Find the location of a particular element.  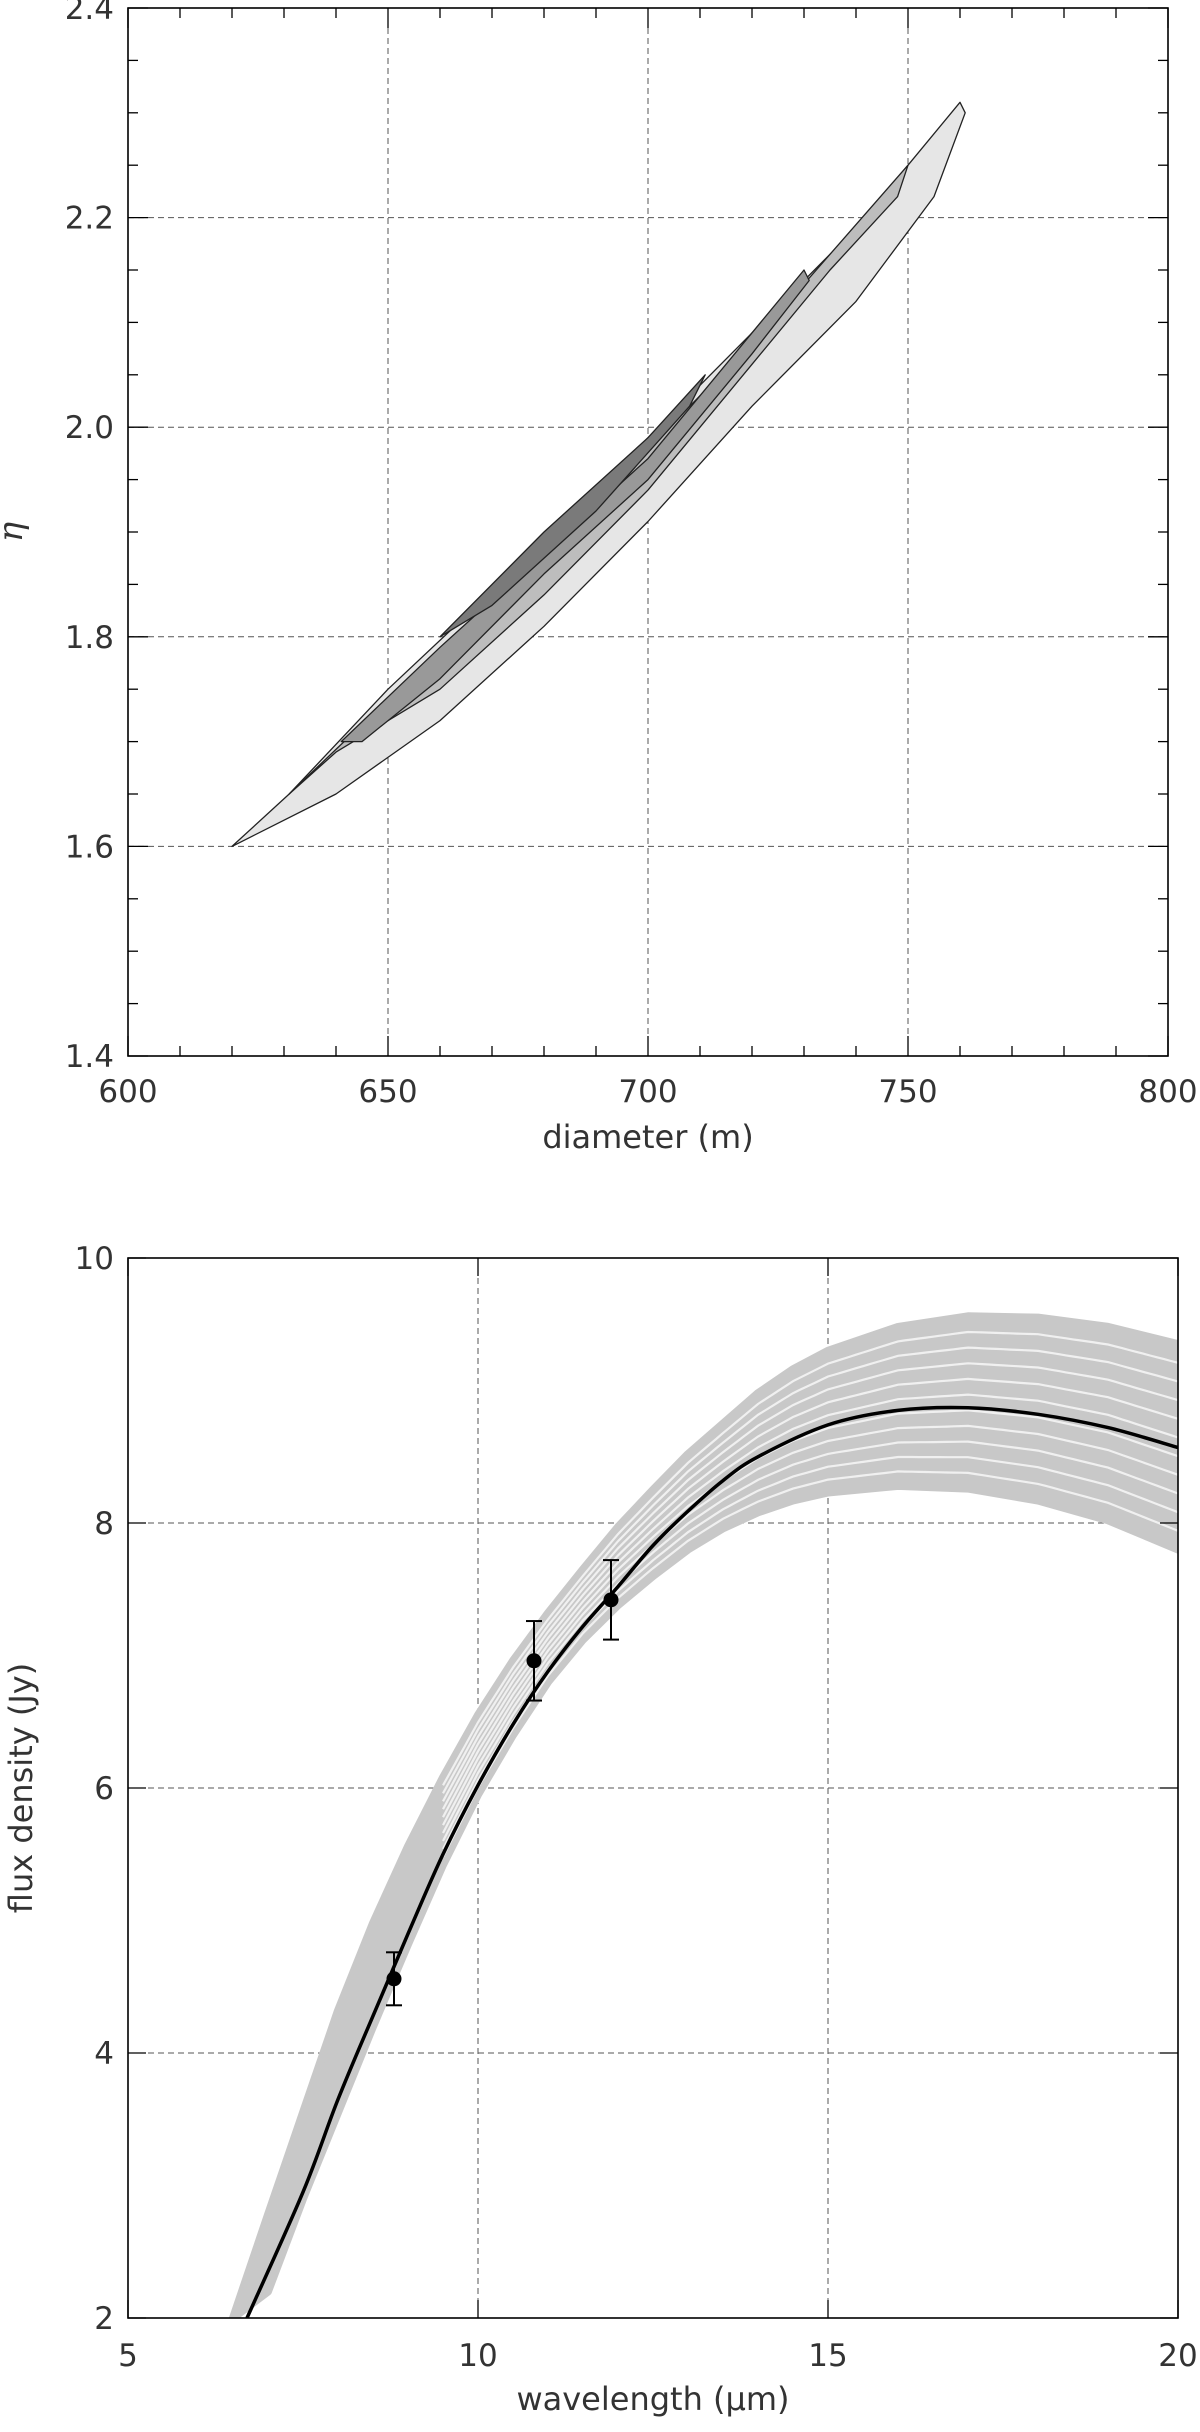

spectrum-y-tick-labels: 2 4 6 8 10 is located at coordinates (94, 1789).